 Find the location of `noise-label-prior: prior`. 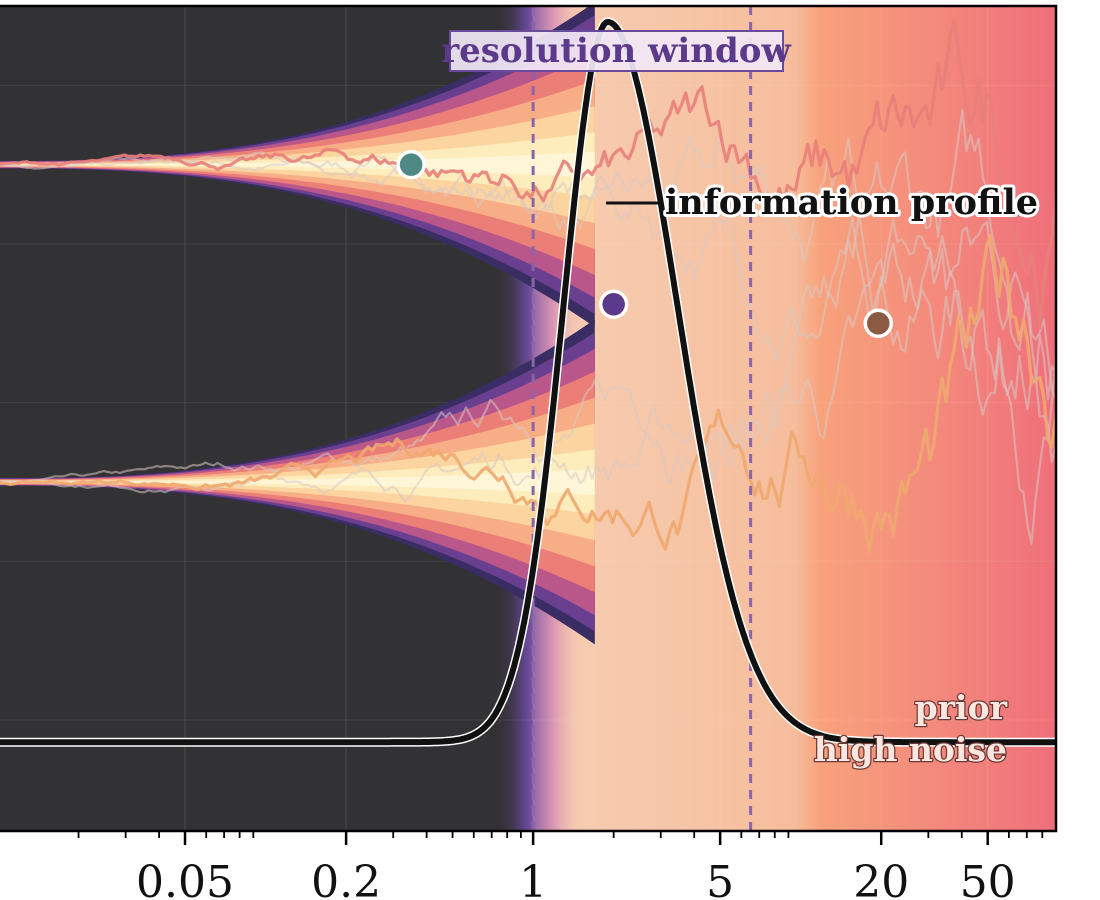

noise-label-prior: prior is located at coordinates (961, 707).